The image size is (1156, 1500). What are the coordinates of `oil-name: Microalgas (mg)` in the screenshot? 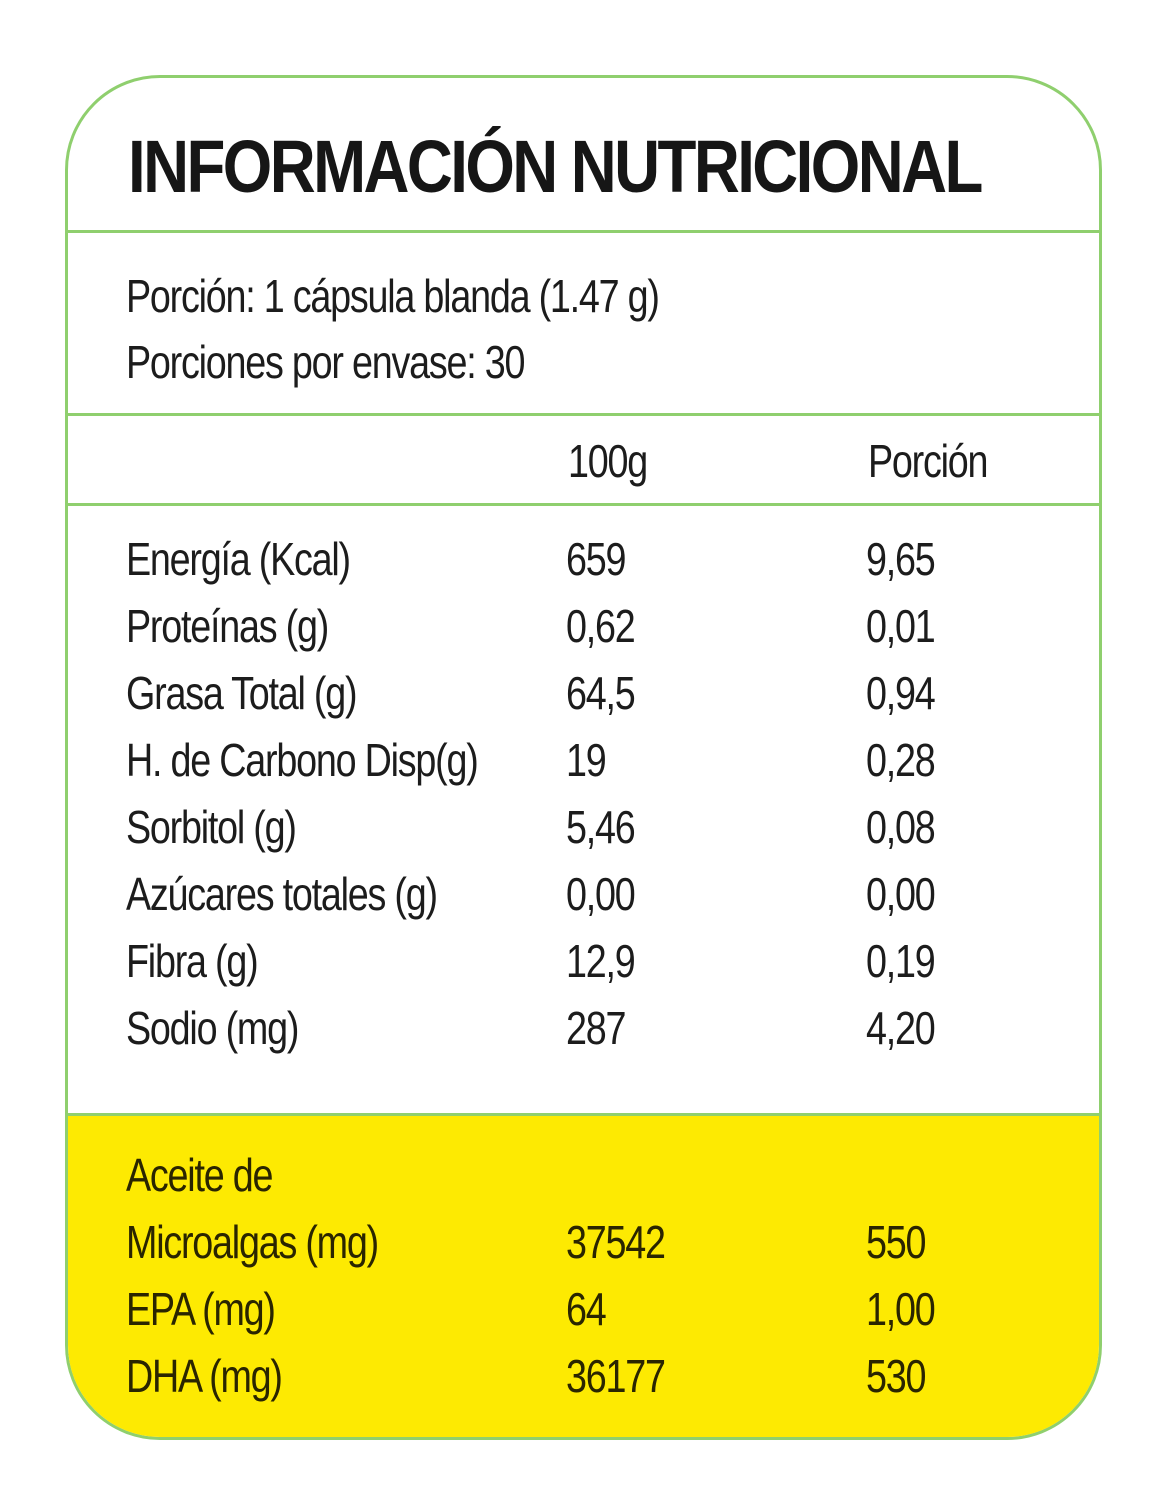 It's located at (252, 1242).